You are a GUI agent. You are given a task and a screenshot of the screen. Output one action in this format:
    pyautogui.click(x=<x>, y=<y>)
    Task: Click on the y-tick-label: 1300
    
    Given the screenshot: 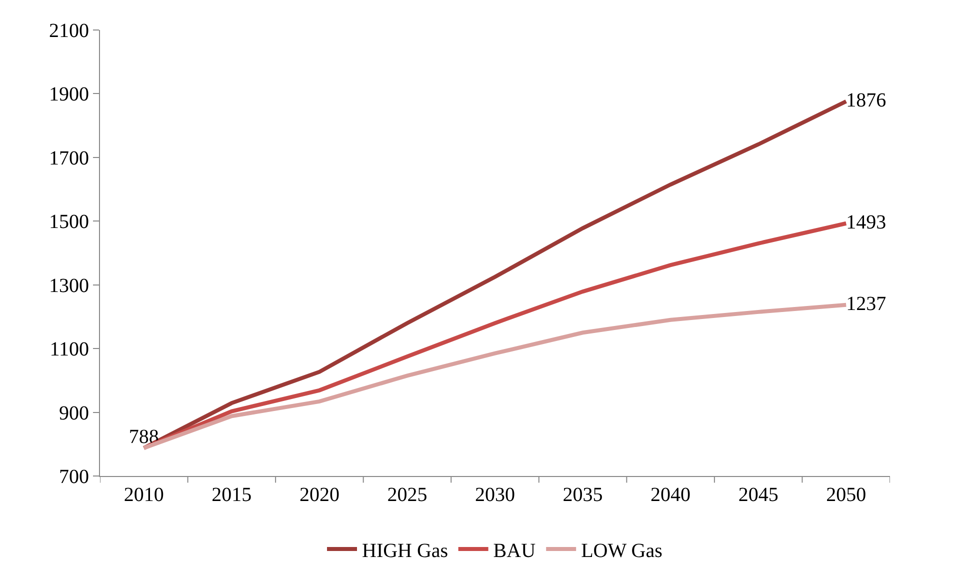 What is the action you would take?
    pyautogui.click(x=69, y=285)
    